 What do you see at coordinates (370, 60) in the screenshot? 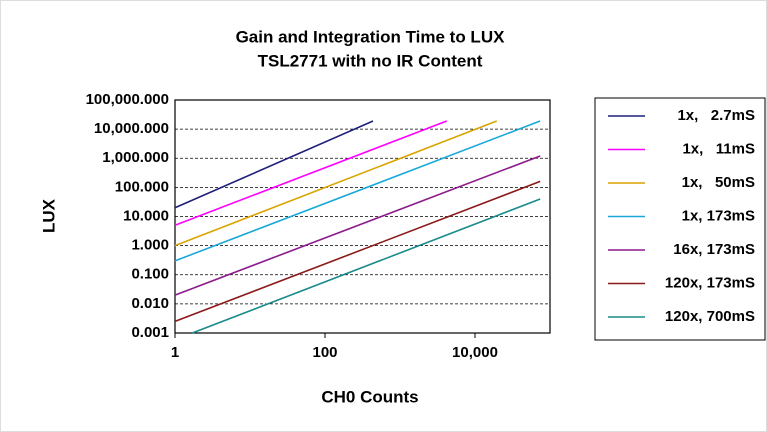
I see `chart-subtitle: TSL2771 with no IR Content` at bounding box center [370, 60].